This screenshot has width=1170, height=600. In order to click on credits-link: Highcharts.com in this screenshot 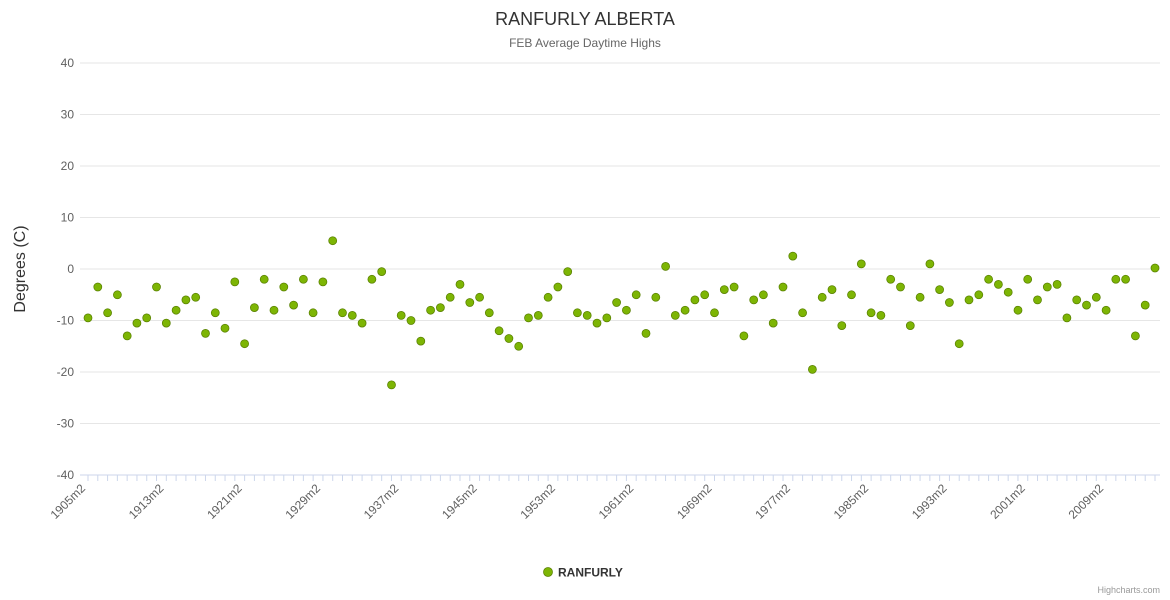, I will do `click(1128, 590)`.